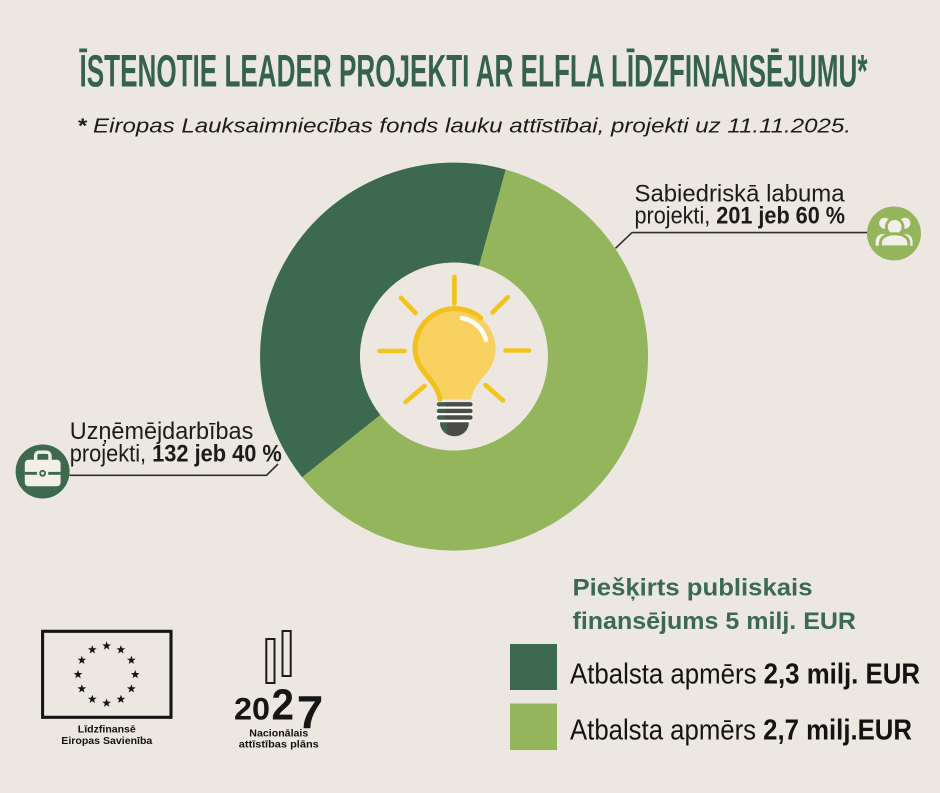 The image size is (940, 793). I want to click on svg-text: Sabiedriskā labuma, so click(740, 194).